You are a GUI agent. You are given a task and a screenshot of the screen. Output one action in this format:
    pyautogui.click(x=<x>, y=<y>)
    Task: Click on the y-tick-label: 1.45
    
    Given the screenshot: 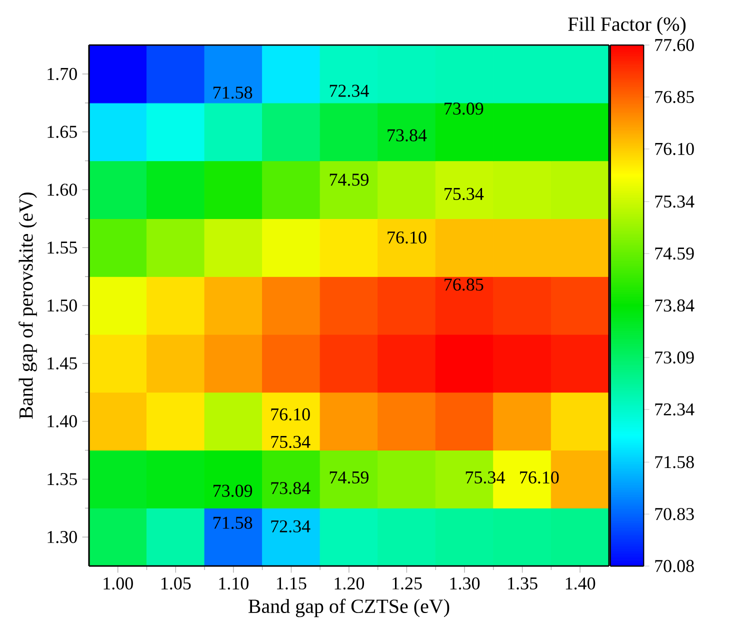 What is the action you would take?
    pyautogui.click(x=62, y=363)
    